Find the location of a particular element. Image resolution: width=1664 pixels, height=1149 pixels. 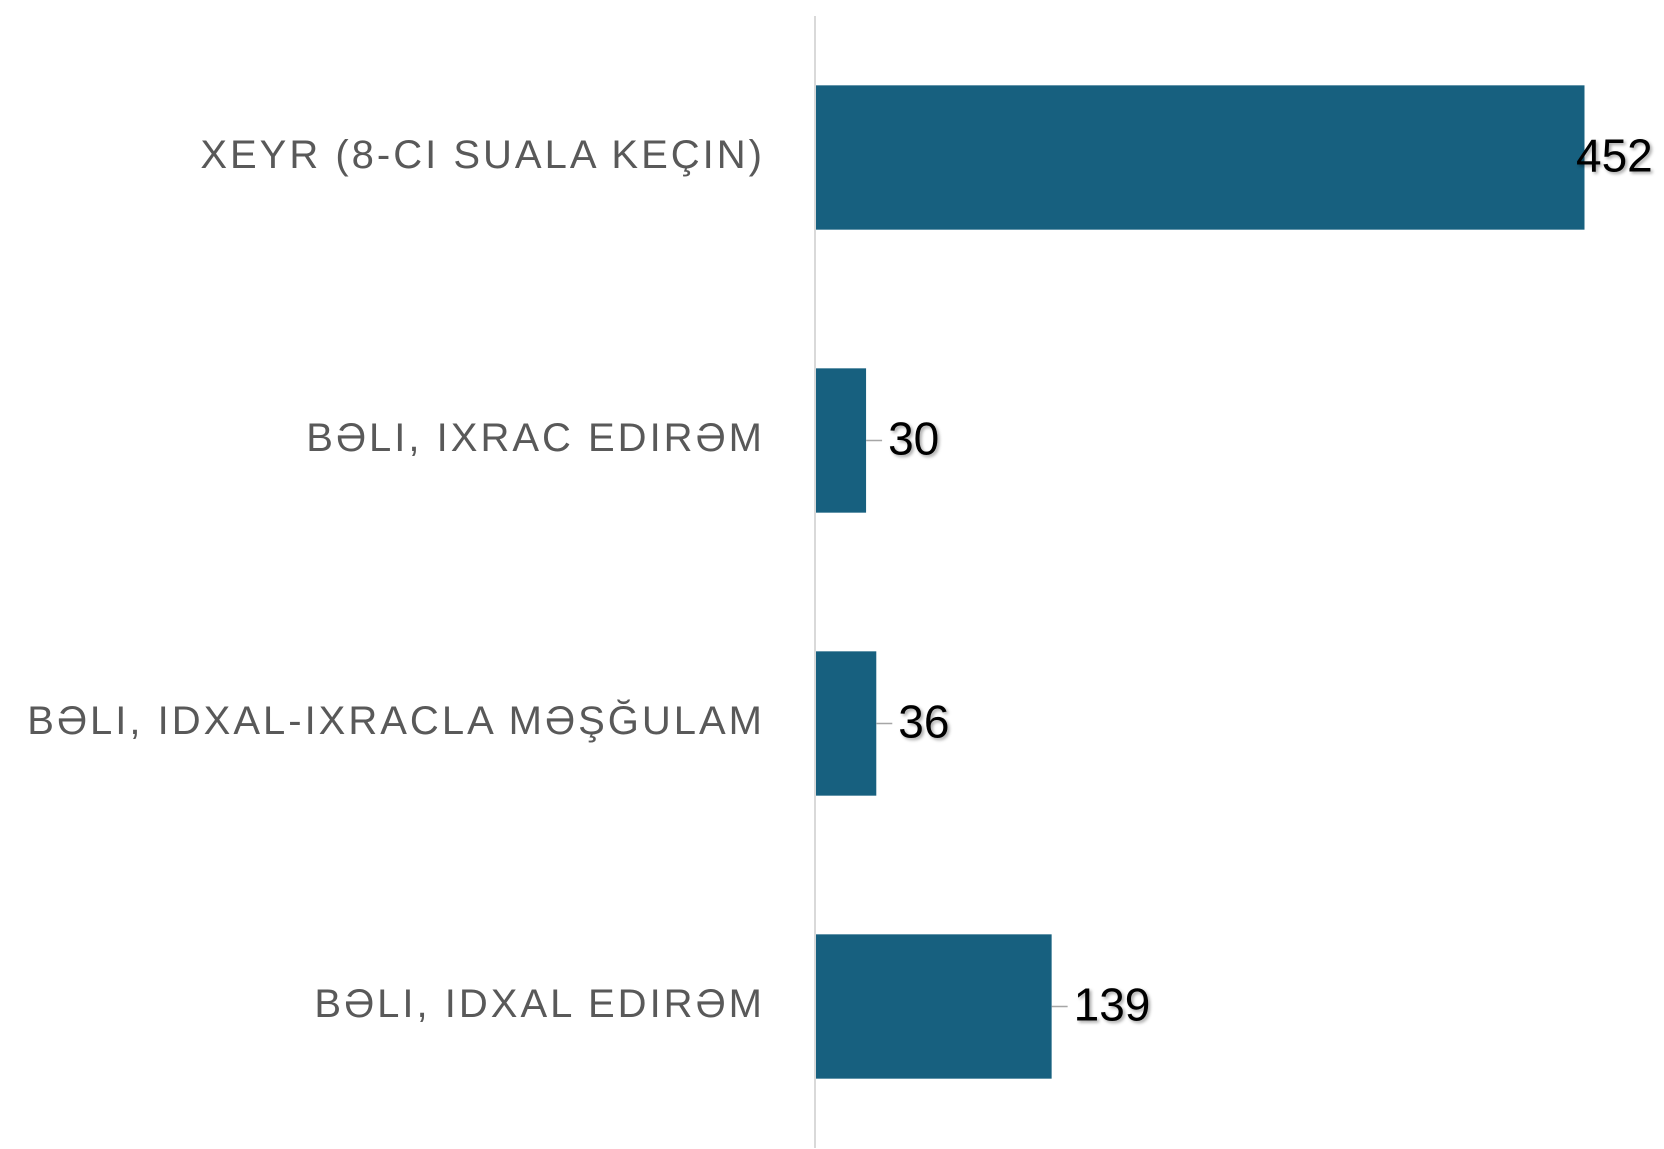

value-label: 36 is located at coordinates (923, 722).